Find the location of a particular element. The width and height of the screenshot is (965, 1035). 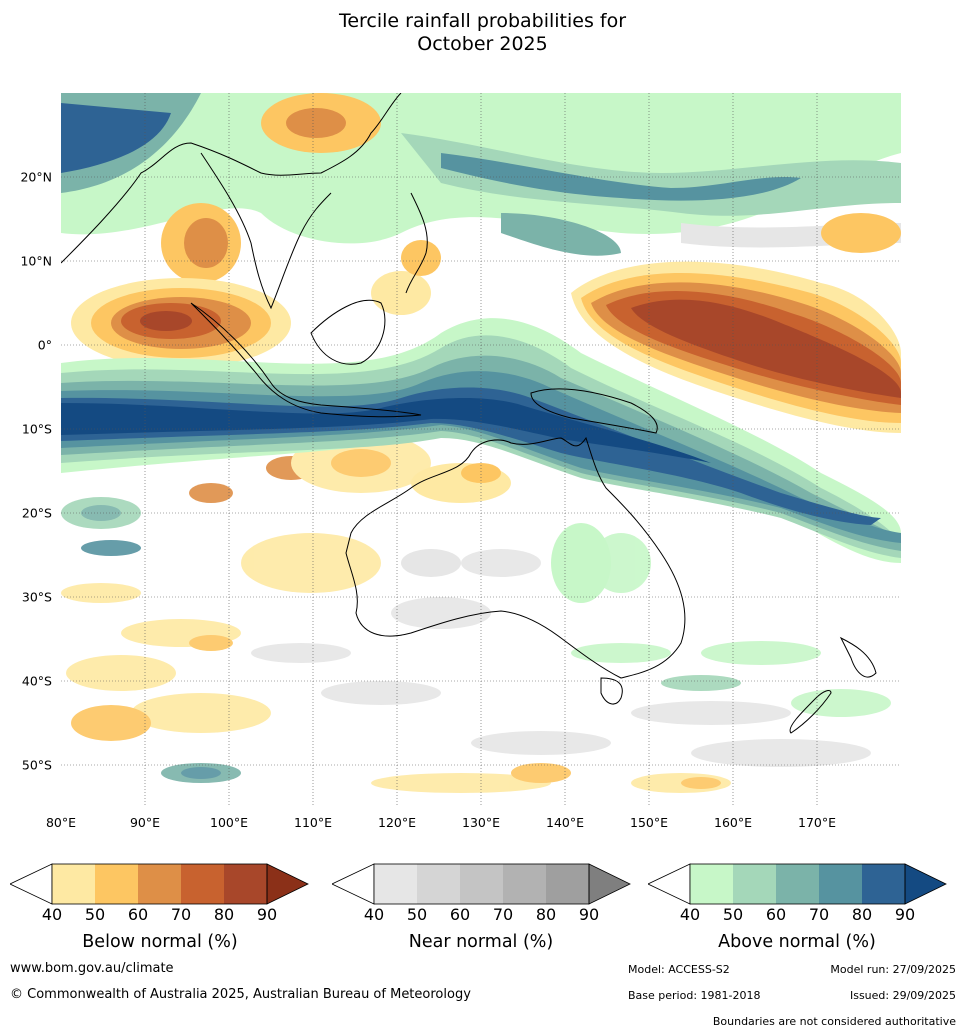

footer-model-run: Model run: 27/09/2025 is located at coordinates (893, 969).